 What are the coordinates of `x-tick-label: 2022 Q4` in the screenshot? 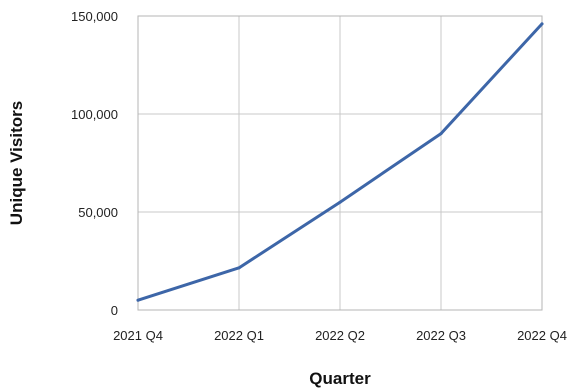 It's located at (542, 335).